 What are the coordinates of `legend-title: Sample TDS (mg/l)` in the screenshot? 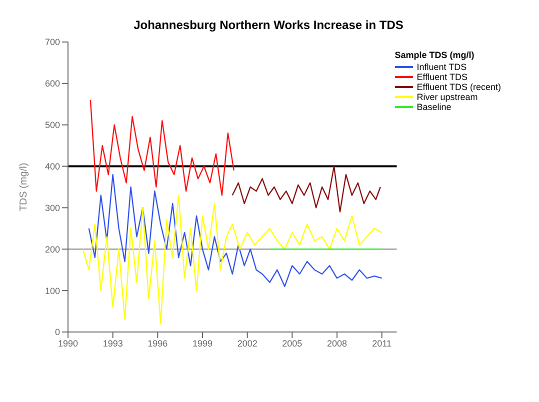 It's located at (435, 55).